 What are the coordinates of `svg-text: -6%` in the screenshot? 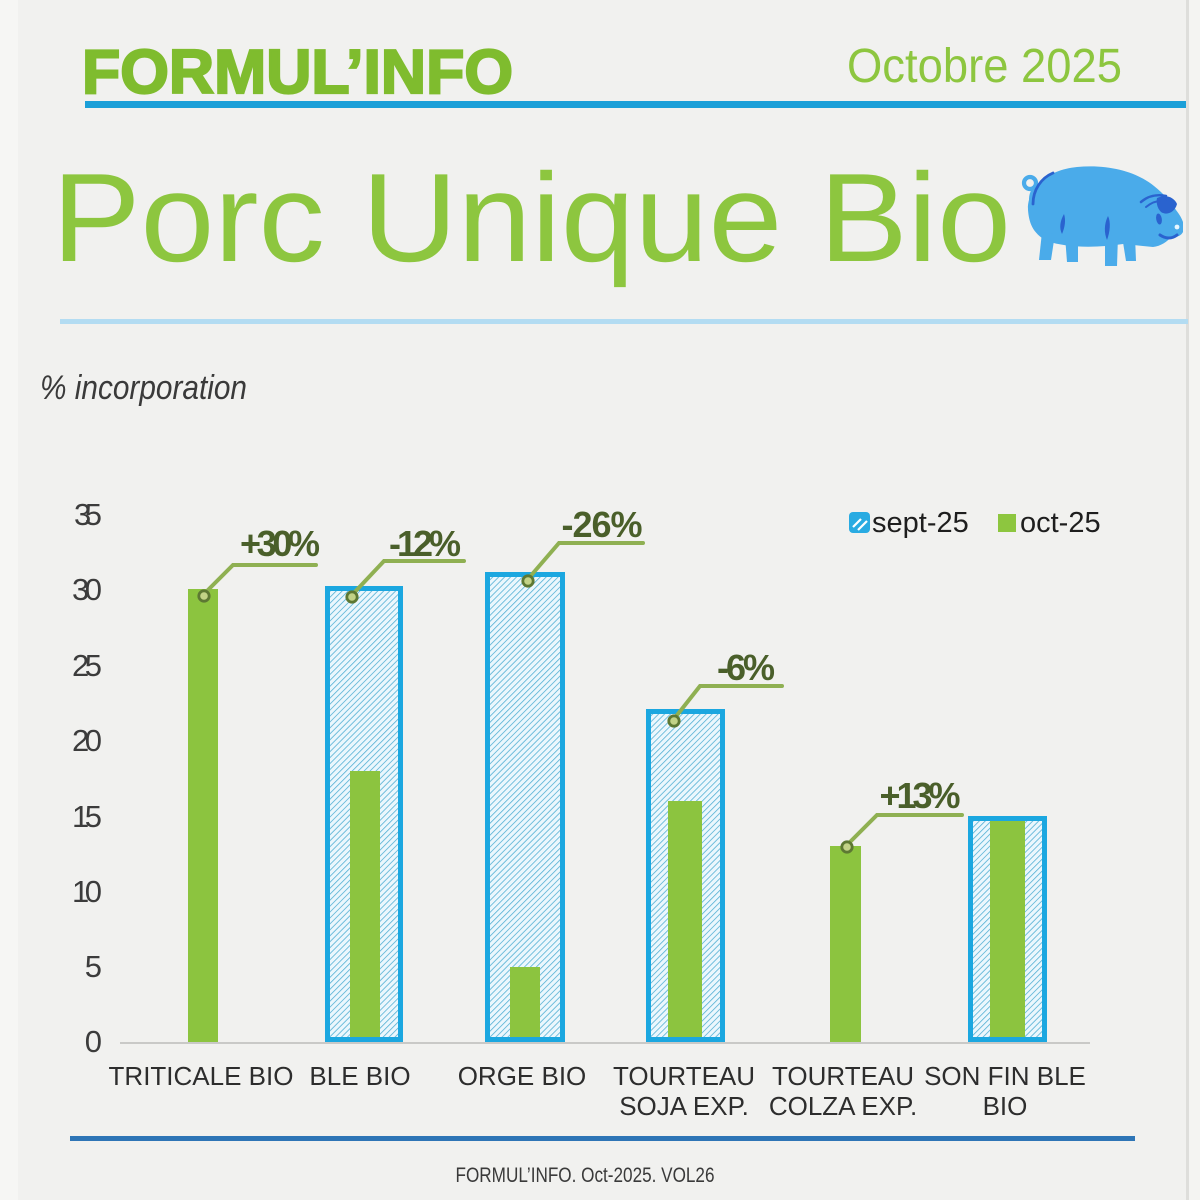 It's located at (746, 667).